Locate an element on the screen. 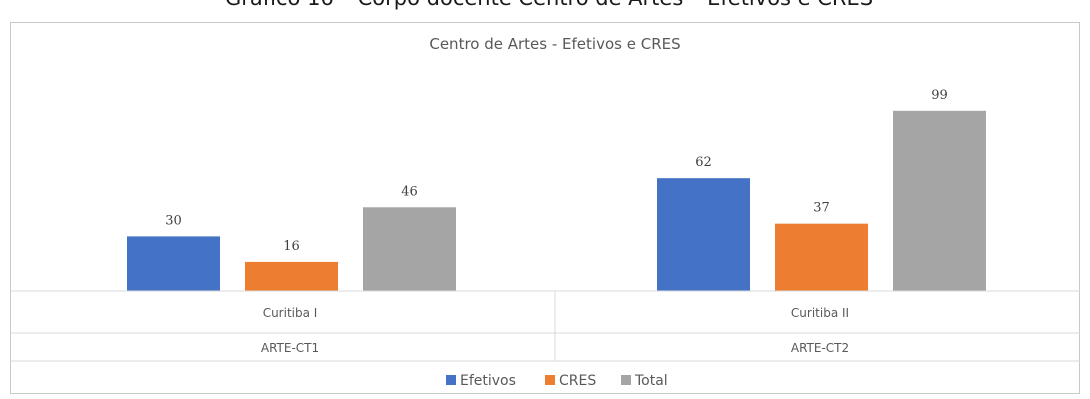 Image resolution: width=1090 pixels, height=399 pixels. value-label-total-1: 46 is located at coordinates (409, 191).